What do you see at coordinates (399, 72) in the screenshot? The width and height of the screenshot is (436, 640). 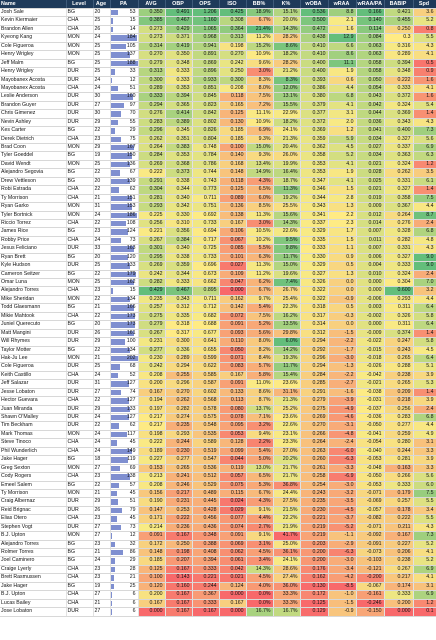 I see `cell-babip: 0.348` at bounding box center [399, 72].